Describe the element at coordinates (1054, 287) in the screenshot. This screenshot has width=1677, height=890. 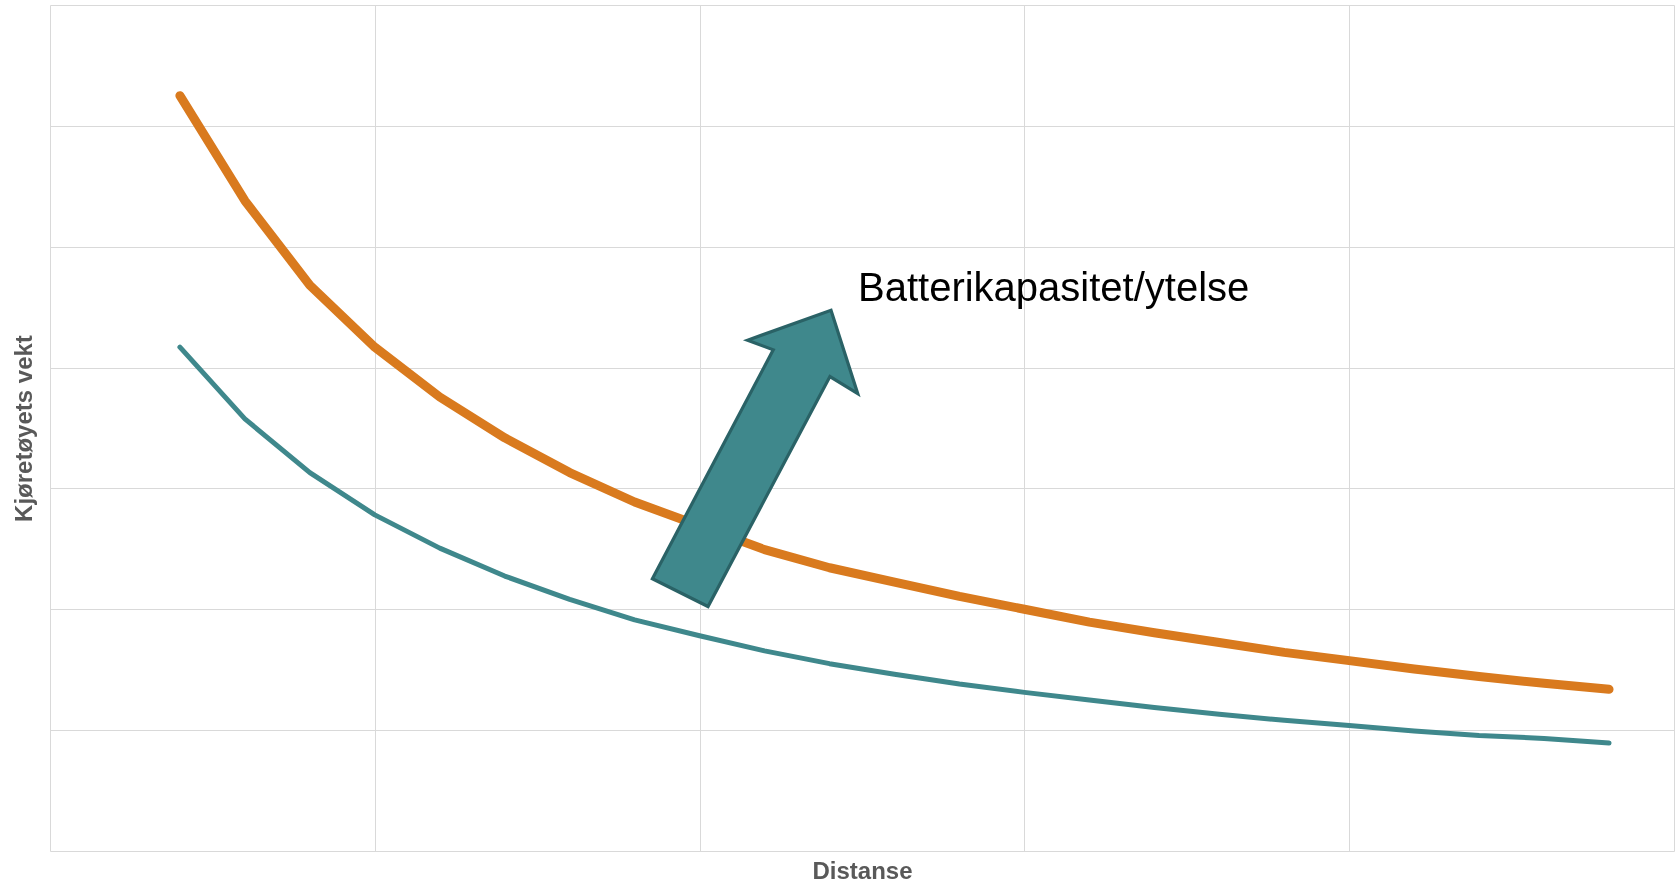
I see `annotation: Batterikapasitet/ytelse` at that location.